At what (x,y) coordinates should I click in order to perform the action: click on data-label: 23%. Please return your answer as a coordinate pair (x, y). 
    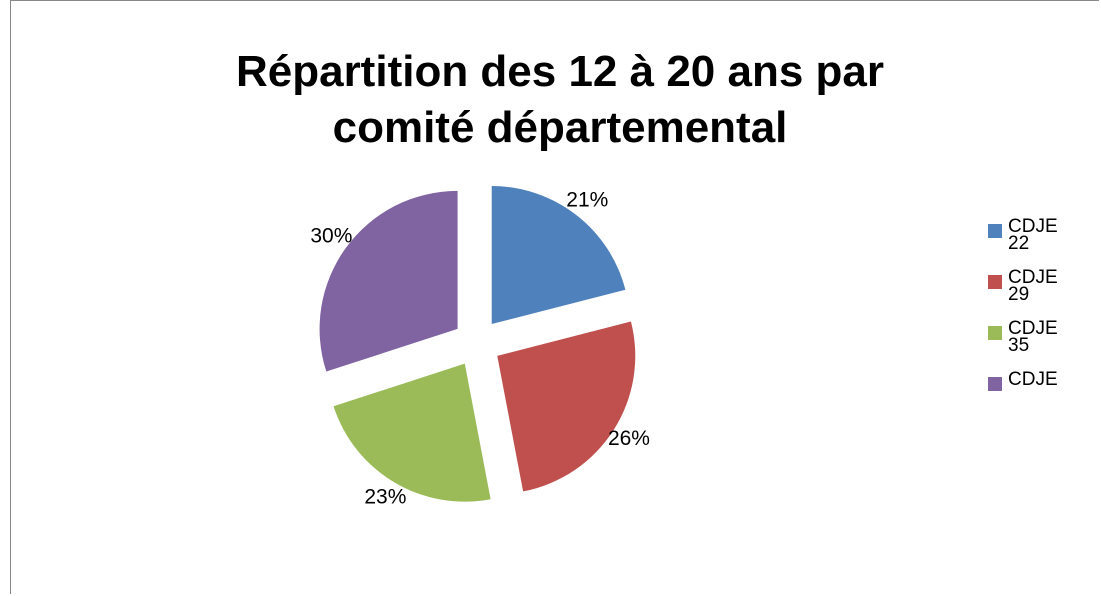
    Looking at the image, I should click on (385, 496).